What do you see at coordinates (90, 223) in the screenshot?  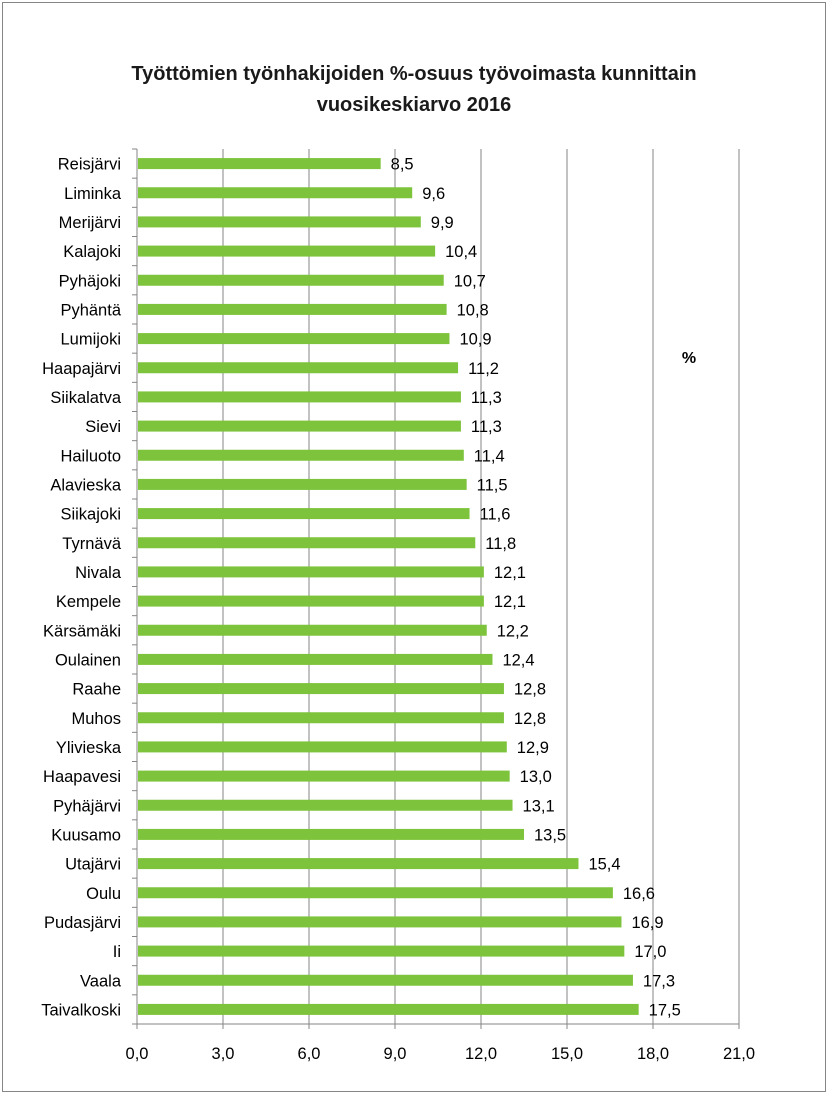 I see `category-label: Merijärvi` at bounding box center [90, 223].